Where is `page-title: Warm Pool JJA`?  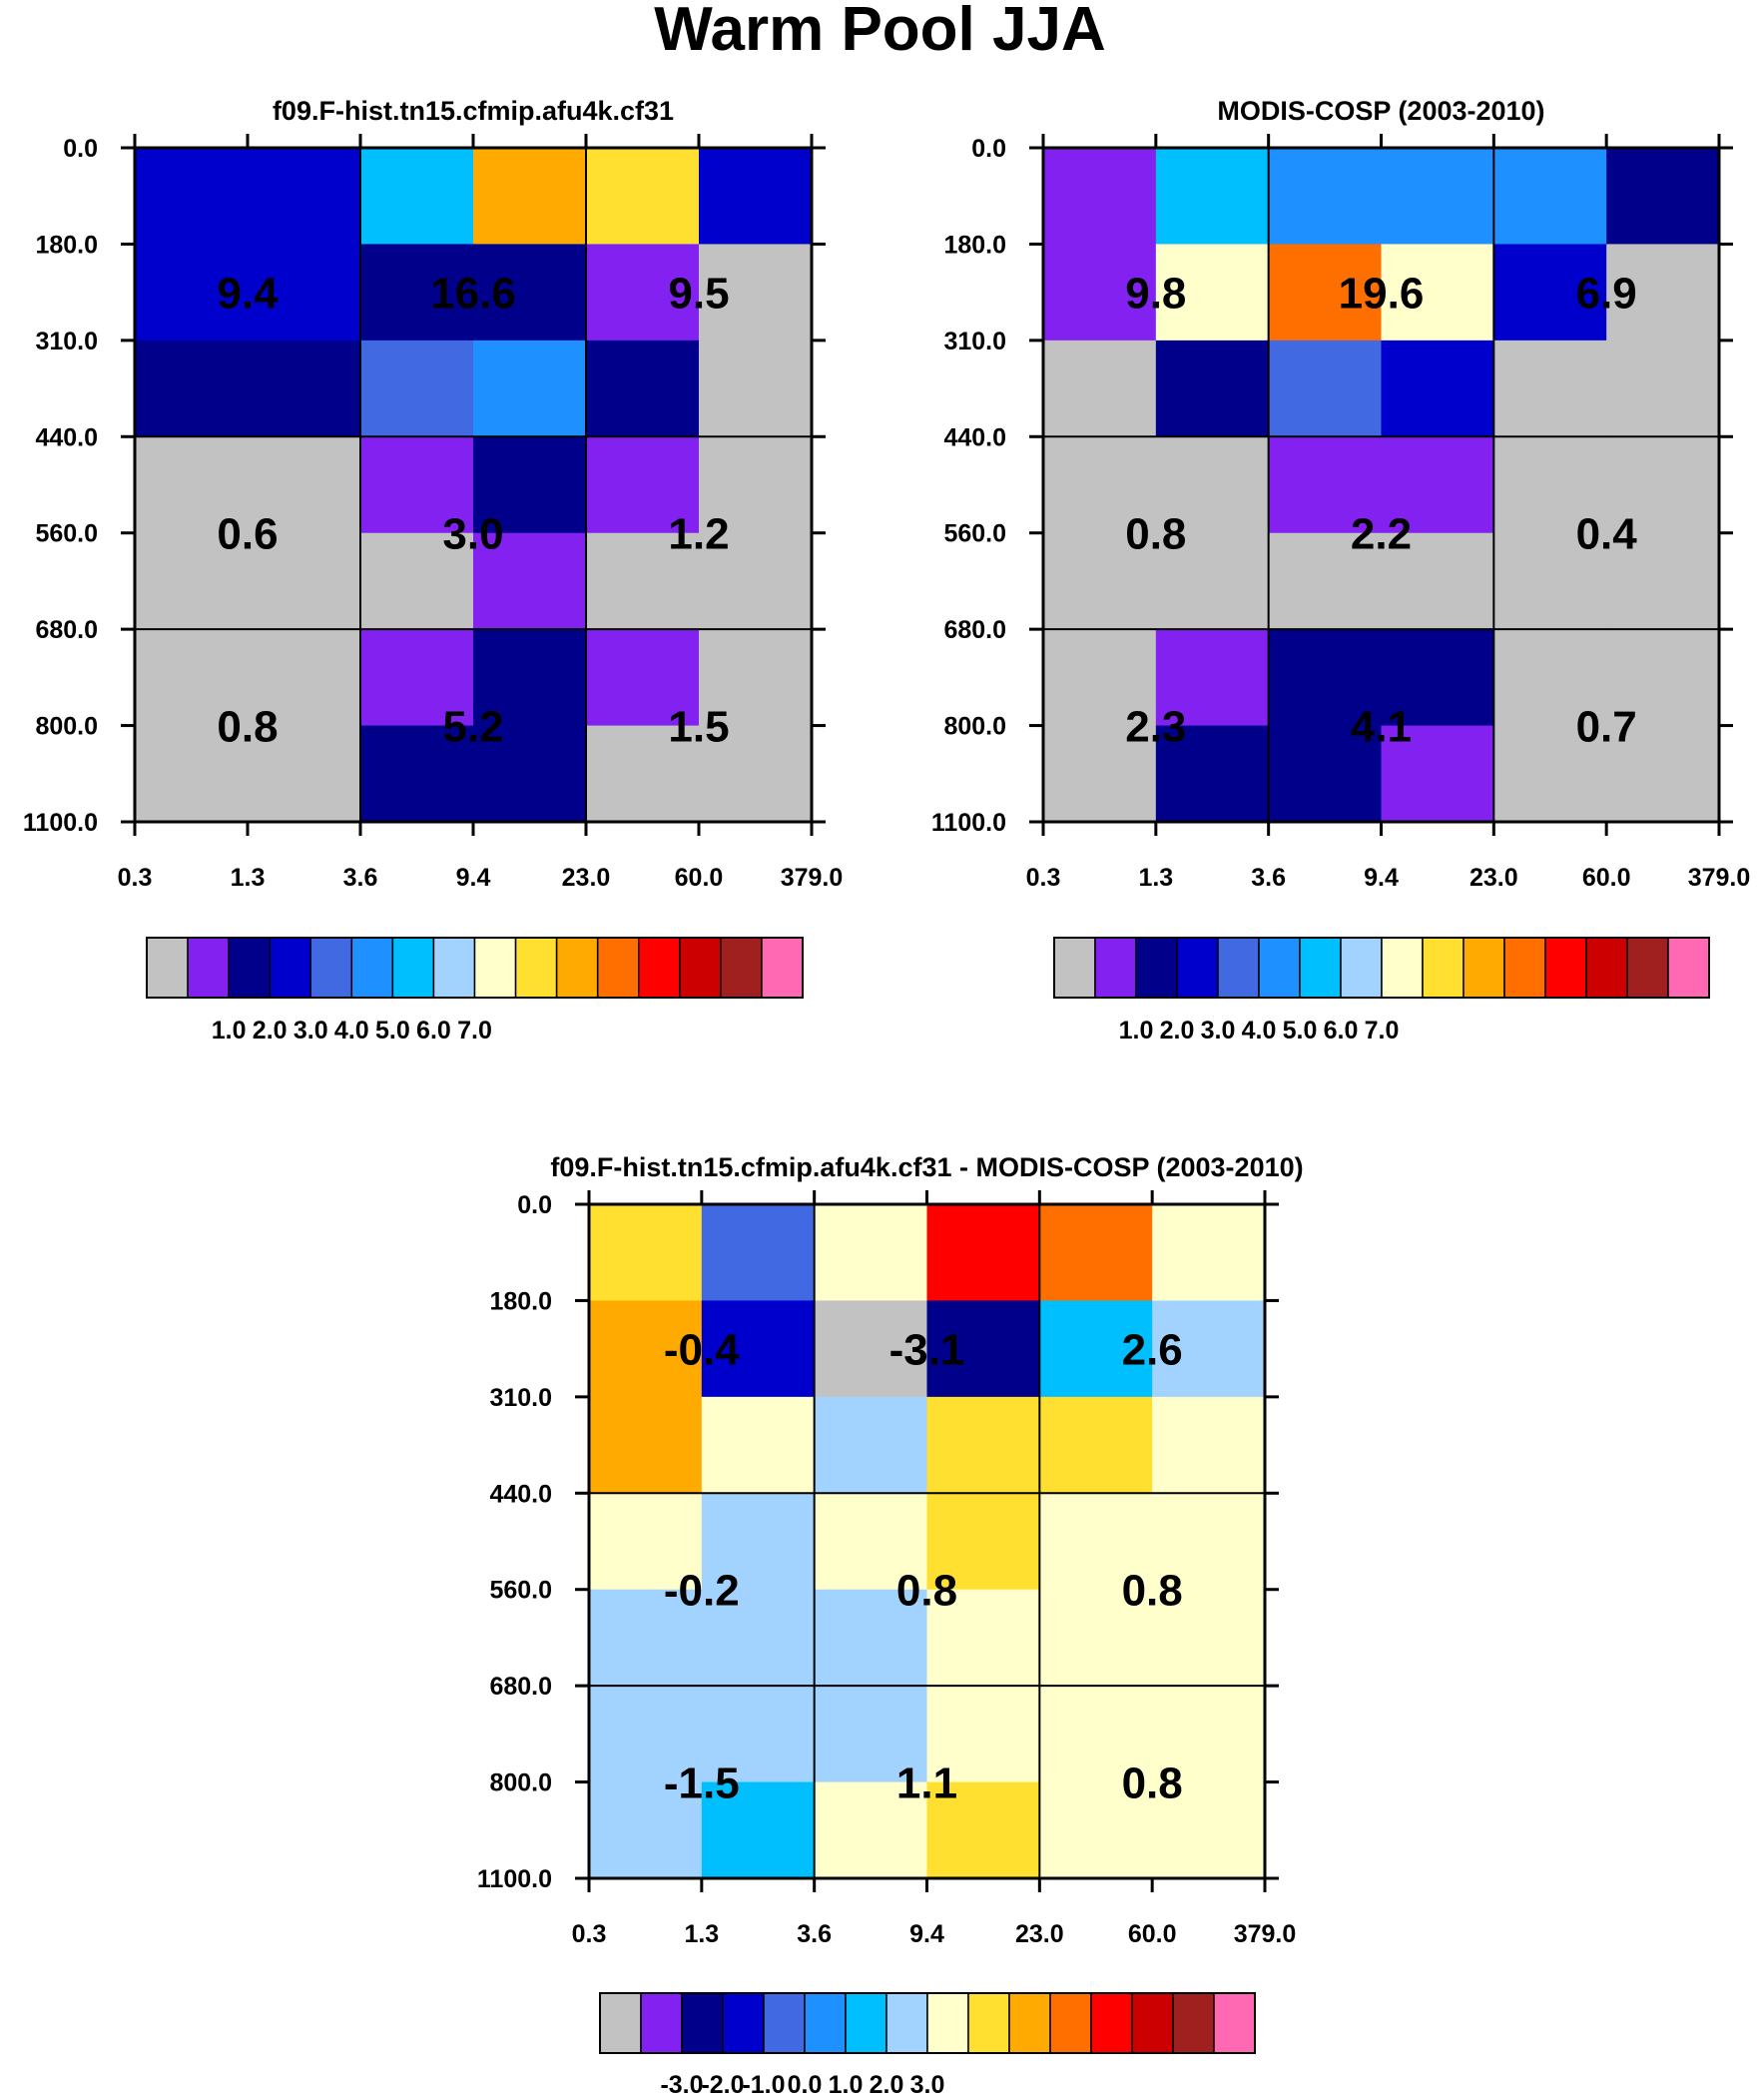
page-title: Warm Pool JJA is located at coordinates (880, 32).